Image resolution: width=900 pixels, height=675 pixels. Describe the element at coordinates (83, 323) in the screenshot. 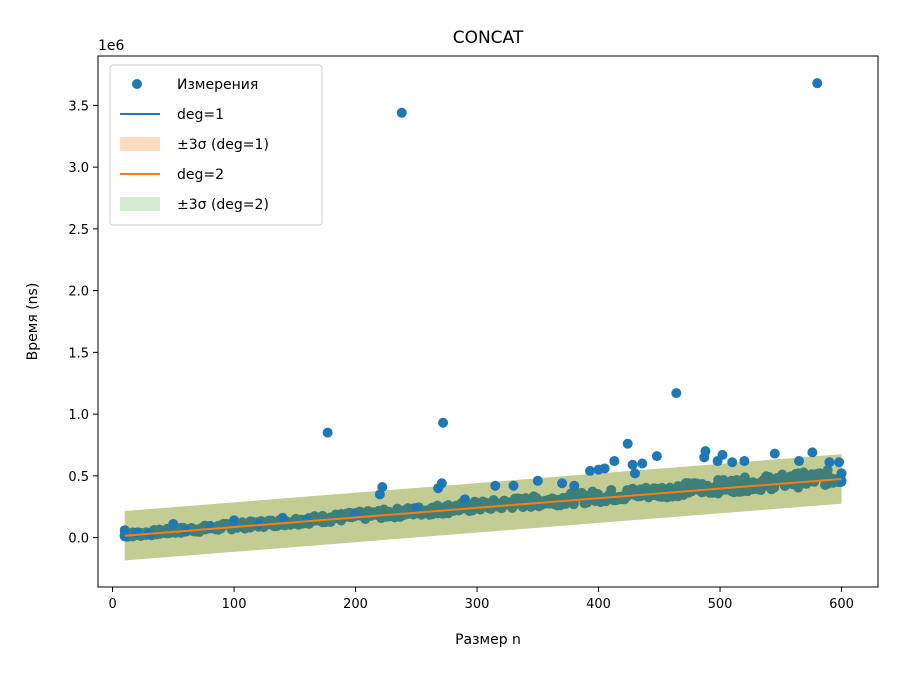

I see `y-ticks: 0.0 0.5 1.0 1.5 2.0 2.5 3.0 3.5` at that location.